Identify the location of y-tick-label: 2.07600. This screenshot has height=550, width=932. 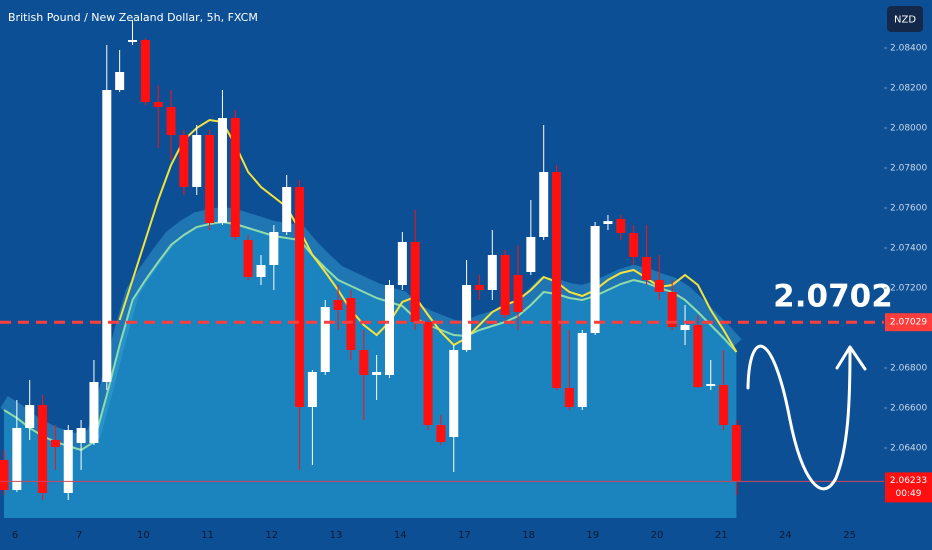
(908, 209).